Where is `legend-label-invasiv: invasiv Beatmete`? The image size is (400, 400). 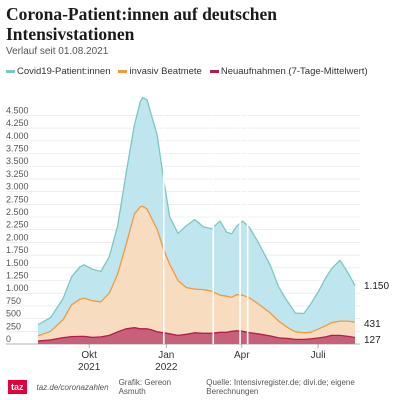 legend-label-invasiv: invasiv Beatmete is located at coordinates (165, 71).